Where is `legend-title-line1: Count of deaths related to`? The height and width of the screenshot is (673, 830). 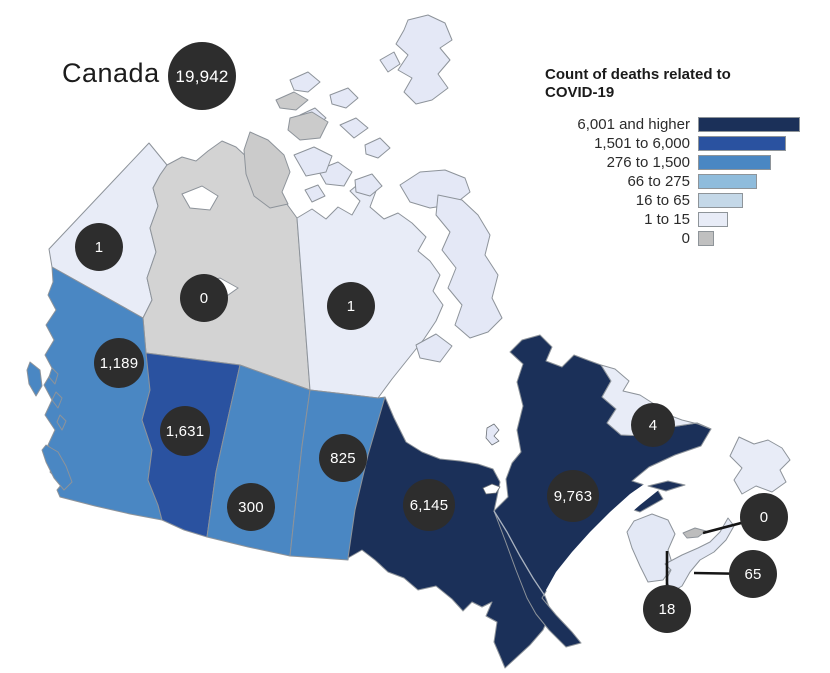 legend-title-line1: Count of deaths related to is located at coordinates (638, 74).